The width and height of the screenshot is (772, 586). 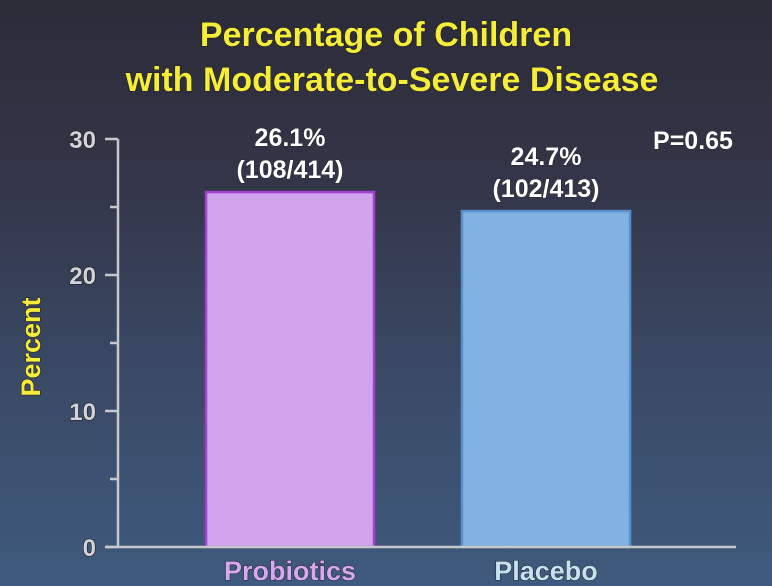 What do you see at coordinates (82, 140) in the screenshot?
I see `y-tick-label: 30` at bounding box center [82, 140].